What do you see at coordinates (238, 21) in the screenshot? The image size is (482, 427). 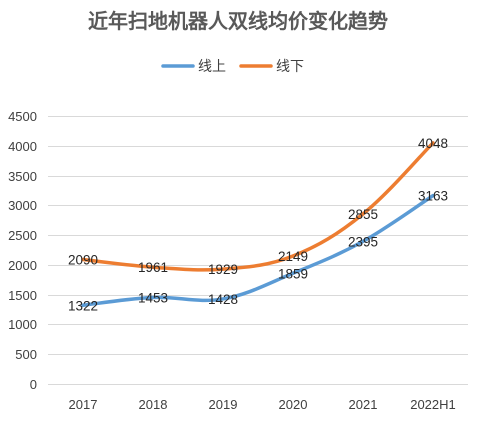 I see `chart-title: 近年扫地机器人双线均价变化趋势` at bounding box center [238, 21].